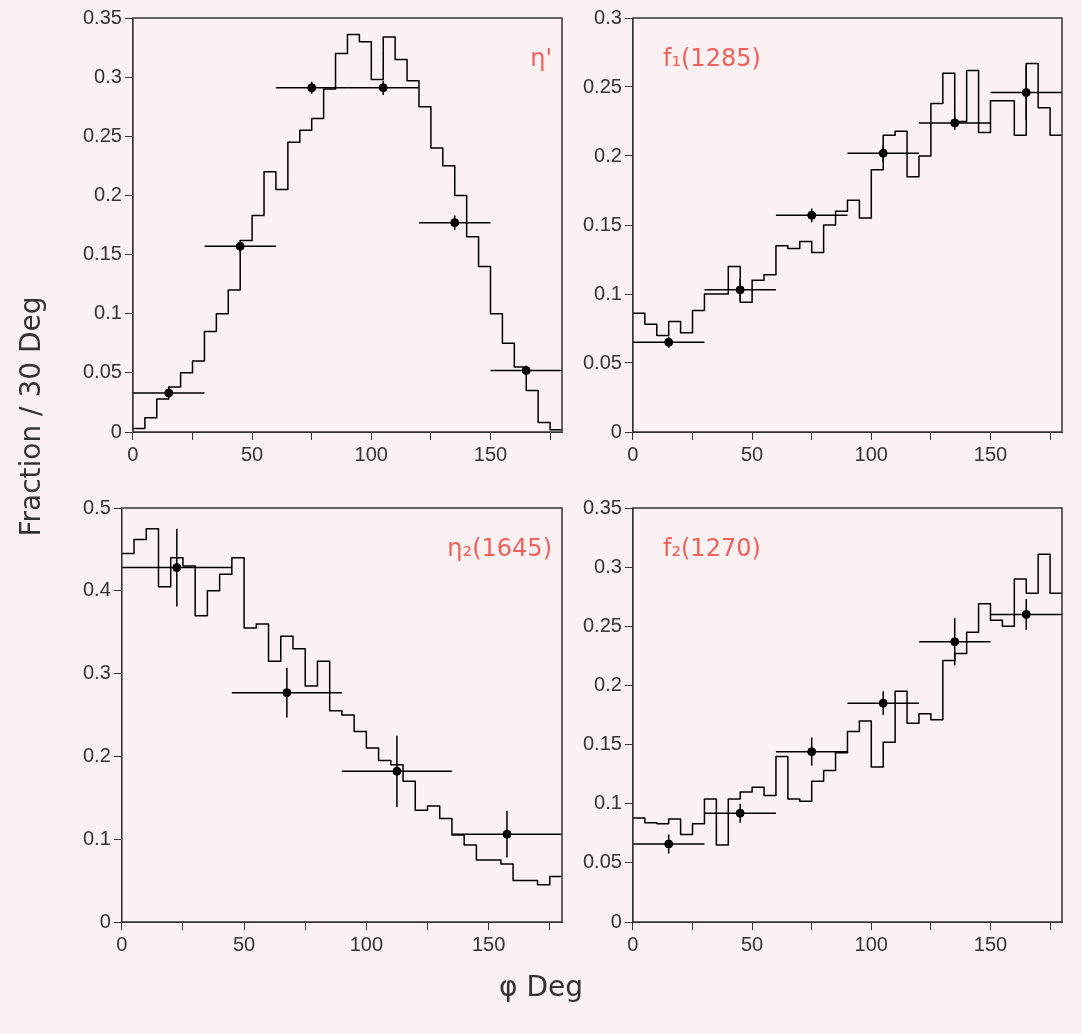 Image resolution: width=1082 pixels, height=1034 pixels. I want to click on y-tick-label: 0.5, so click(96, 506).